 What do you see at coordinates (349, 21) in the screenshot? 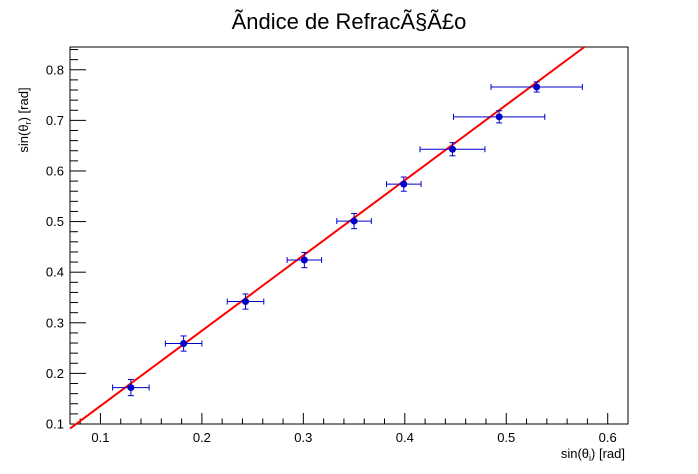
I see `chart-title: Ãndice de RefracÃ§Ã£o` at bounding box center [349, 21].